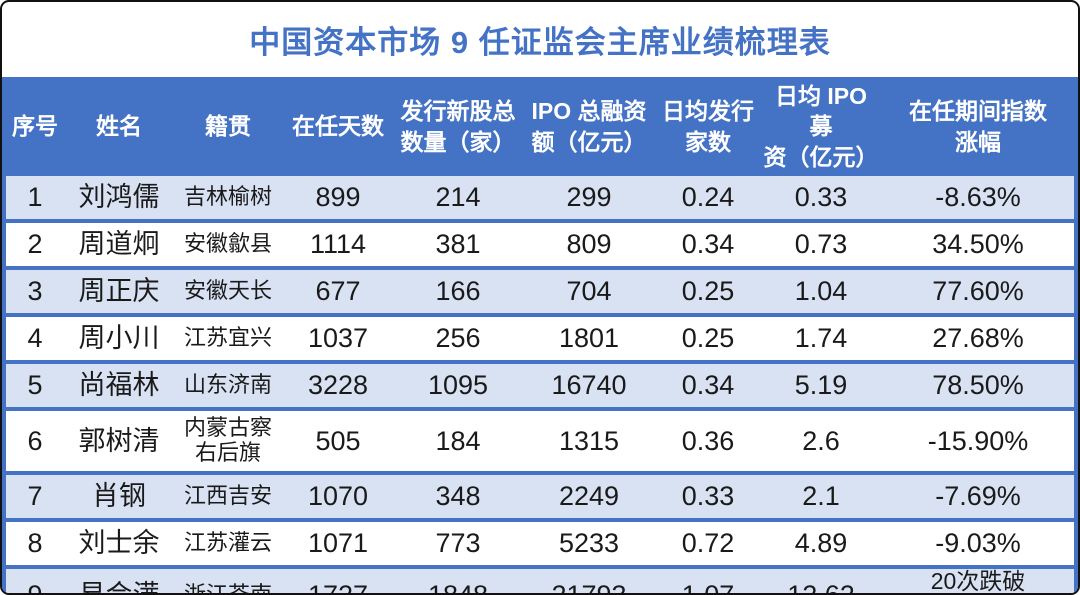 This screenshot has height=595, width=1080. Describe the element at coordinates (821, 441) in the screenshot. I see `table-cell: 2.6` at that location.